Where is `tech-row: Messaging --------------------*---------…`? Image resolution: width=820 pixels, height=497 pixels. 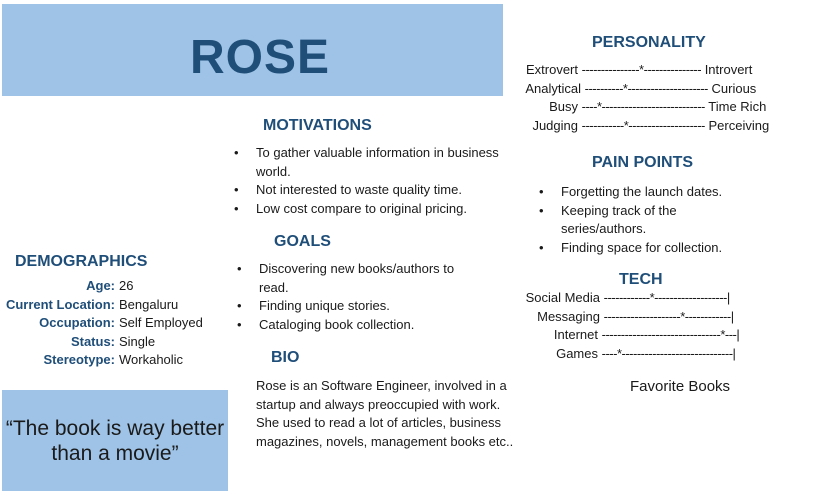 tech-row: Messaging --------------------*---------… is located at coordinates (635, 316).